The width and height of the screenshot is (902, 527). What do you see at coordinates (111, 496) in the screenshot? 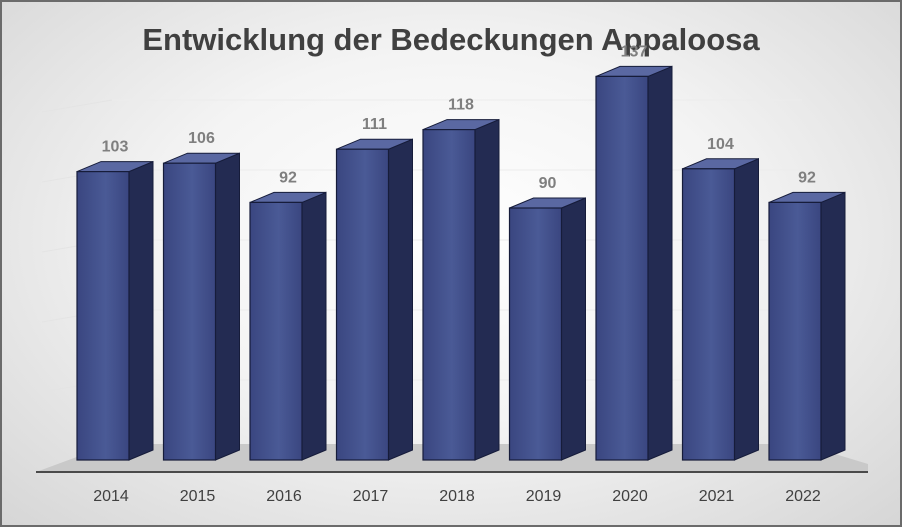
I see `tick-label-2014: 2014` at bounding box center [111, 496].